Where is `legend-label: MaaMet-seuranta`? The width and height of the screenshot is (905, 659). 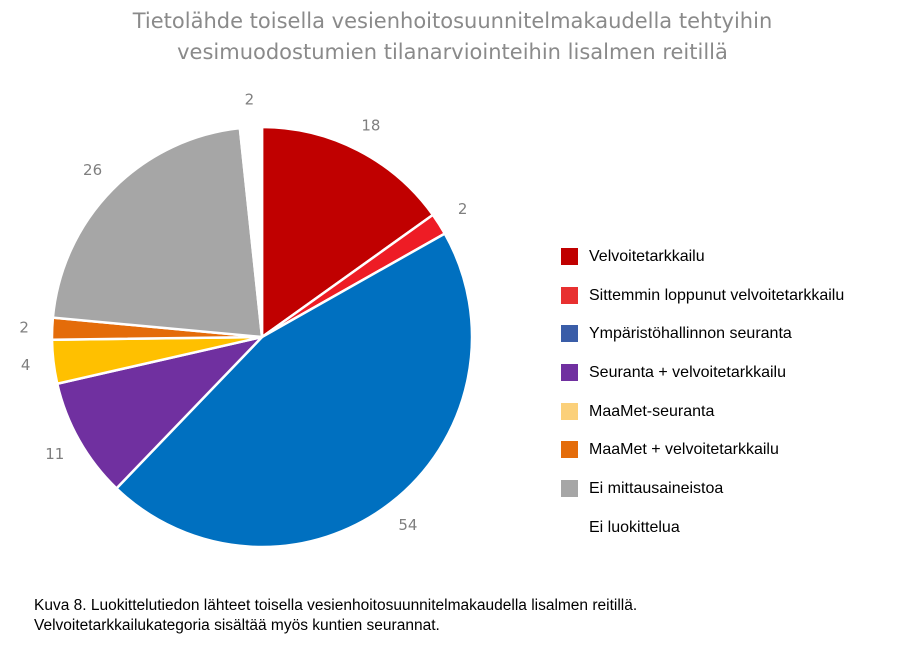
legend-label: MaaMet-seuranta is located at coordinates (652, 411).